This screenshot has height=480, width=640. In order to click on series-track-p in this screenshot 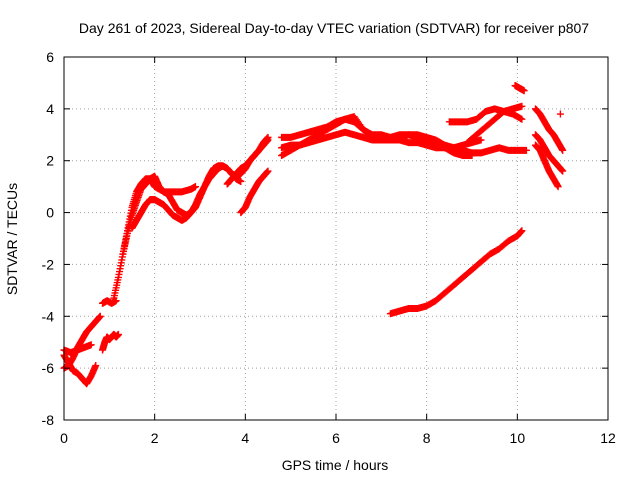, I will do `click(519, 88)`.